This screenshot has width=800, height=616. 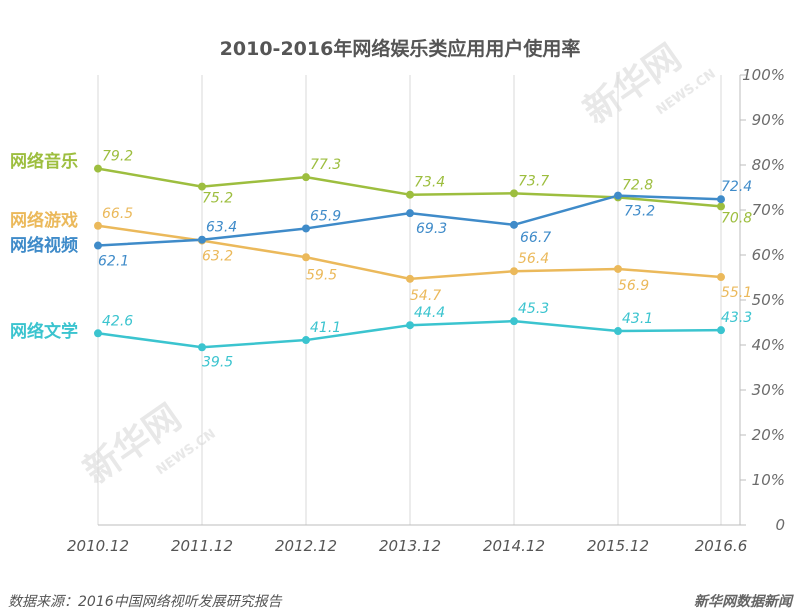 I want to click on data-label-2-2: 65.9, so click(x=325, y=216).